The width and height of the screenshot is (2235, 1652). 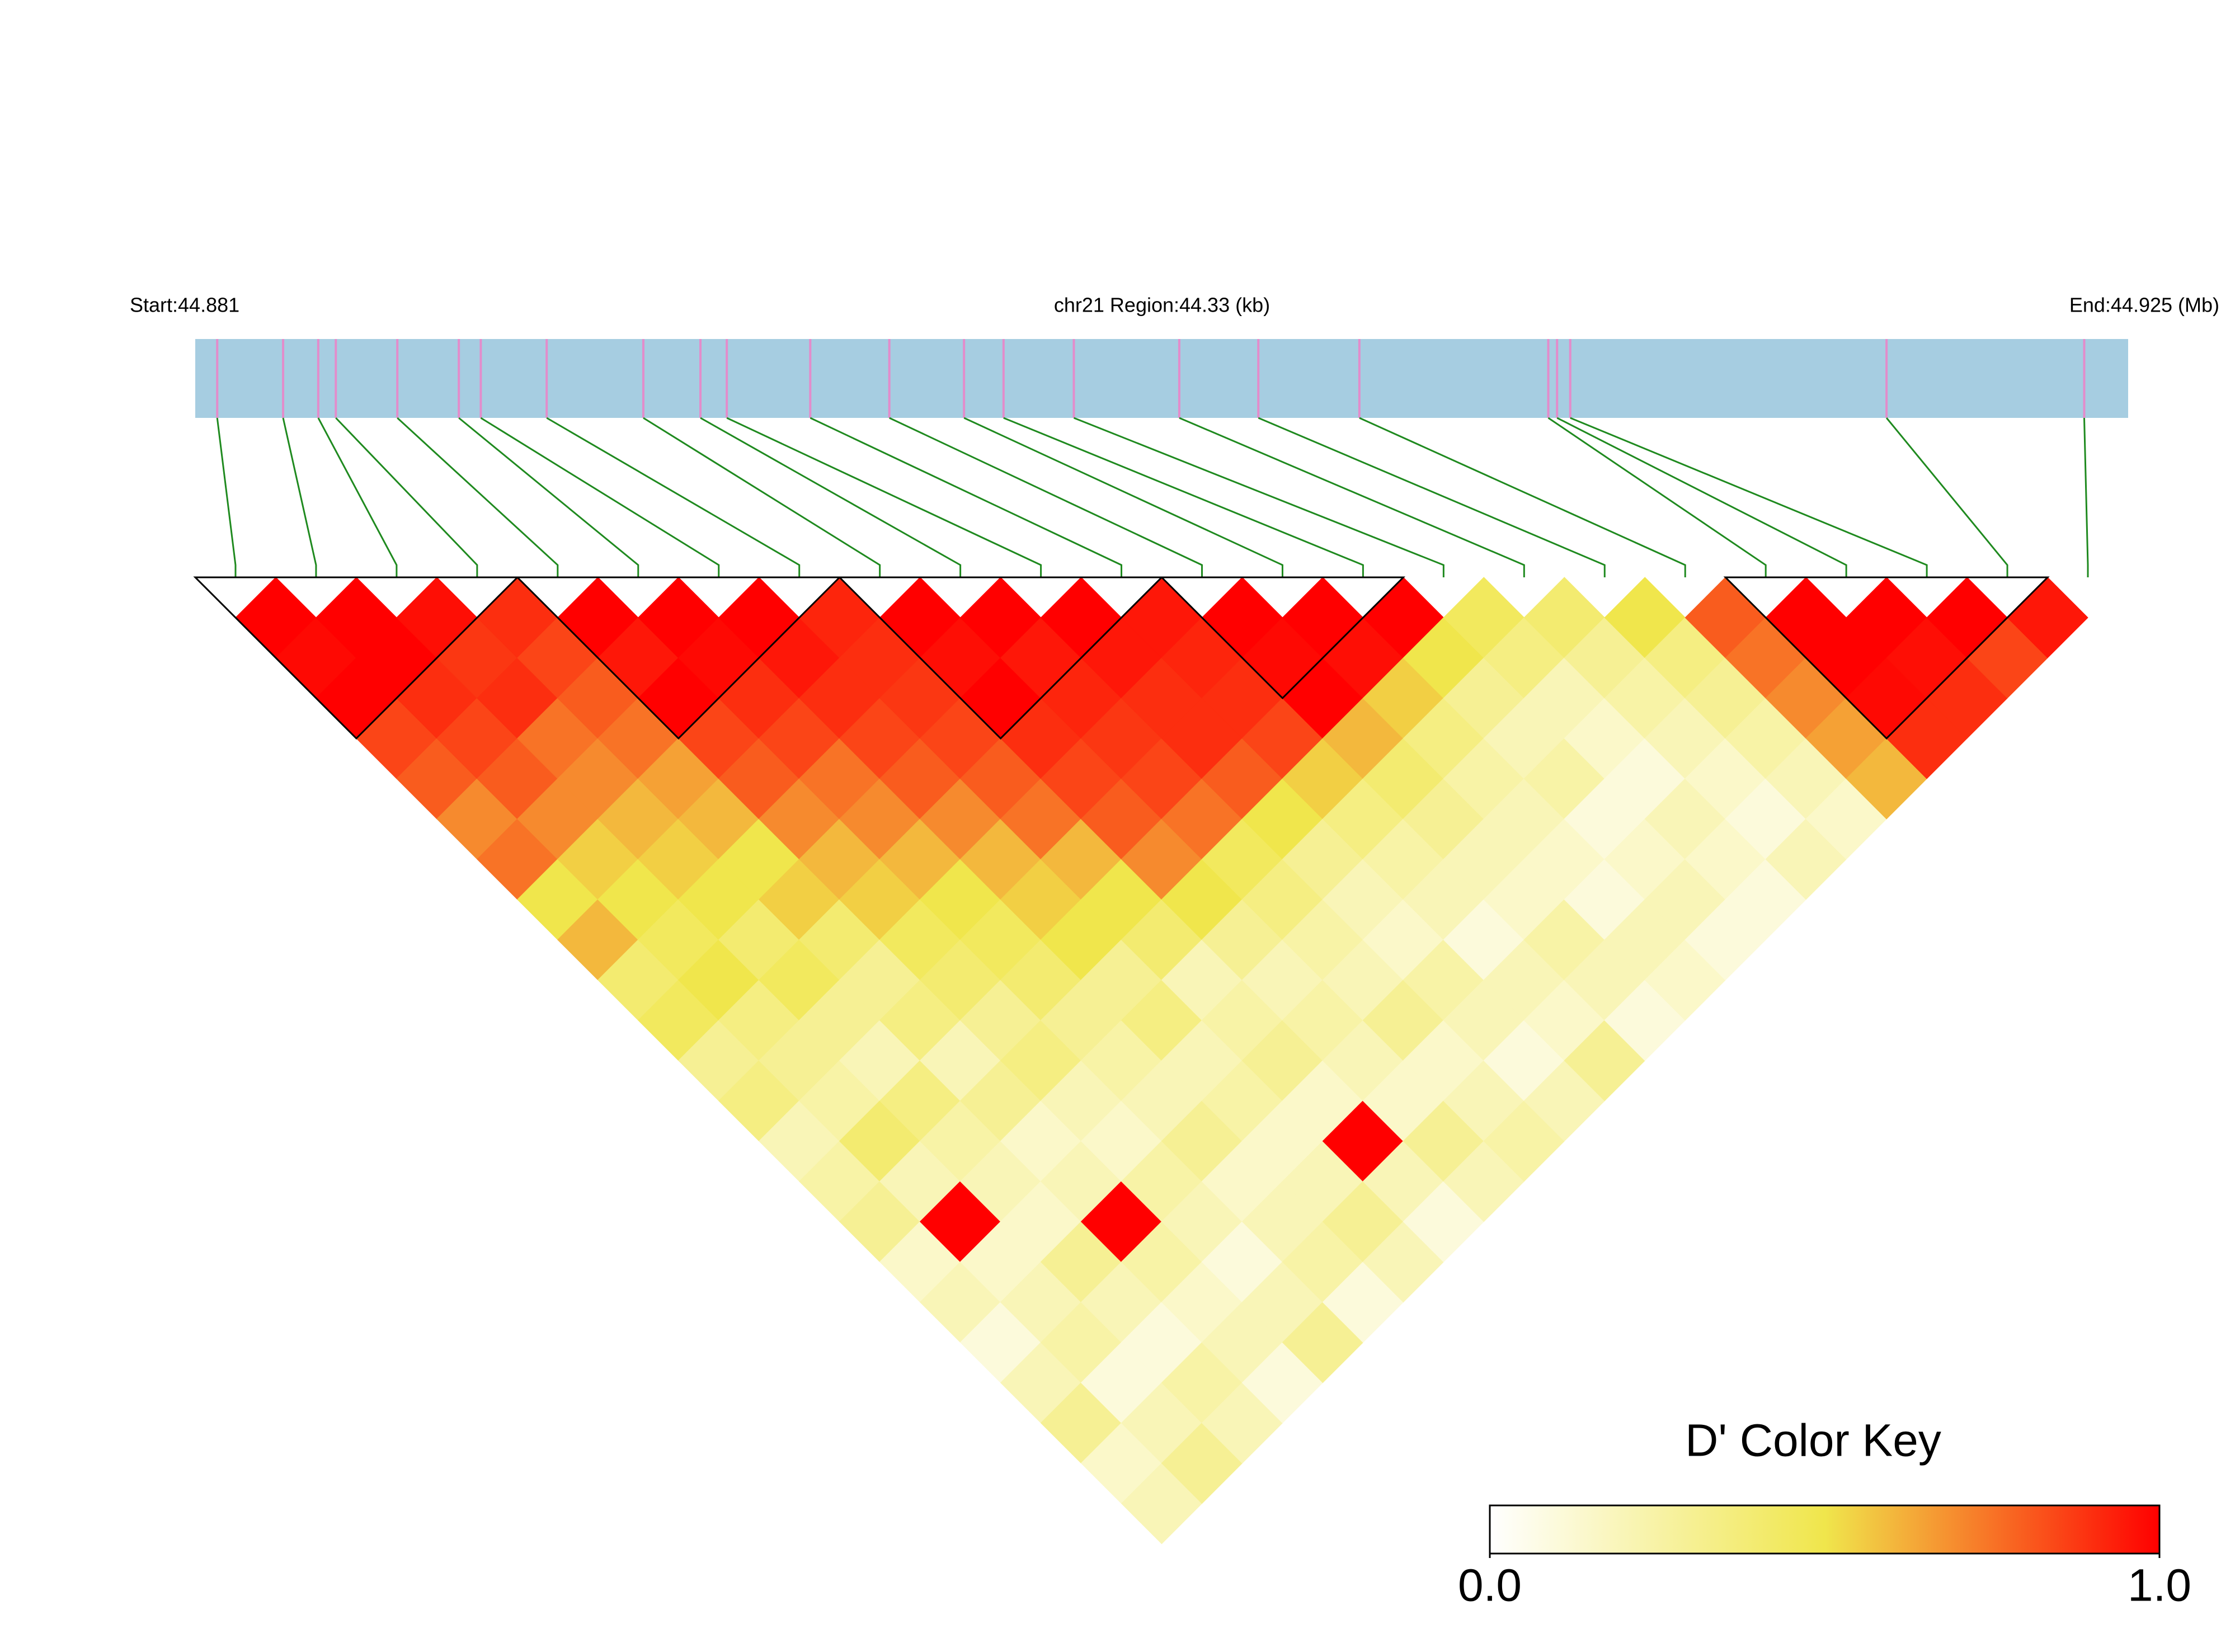 What do you see at coordinates (184, 306) in the screenshot?
I see `start-label: Start:44.881` at bounding box center [184, 306].